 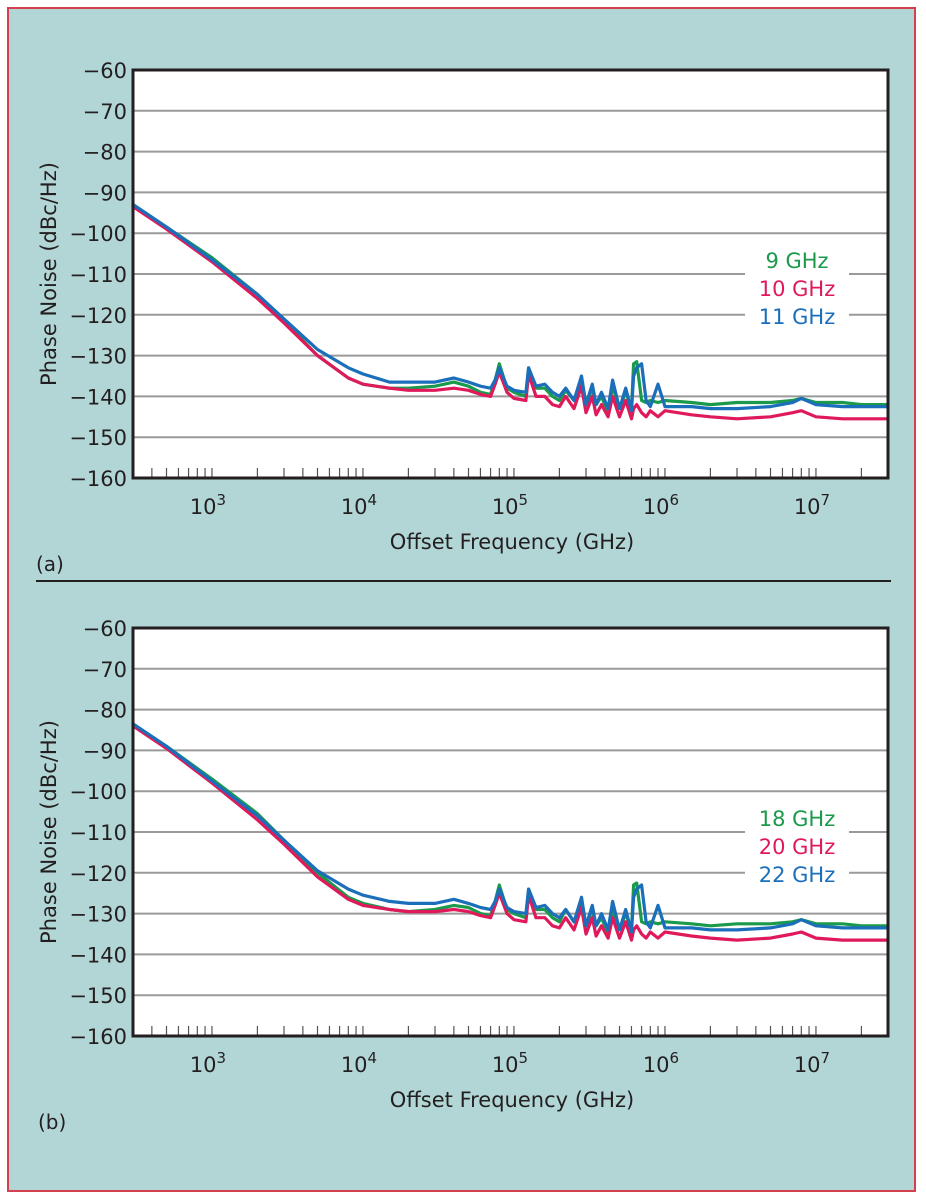 I want to click on series-line-22-ghz, so click(x=510, y=828).